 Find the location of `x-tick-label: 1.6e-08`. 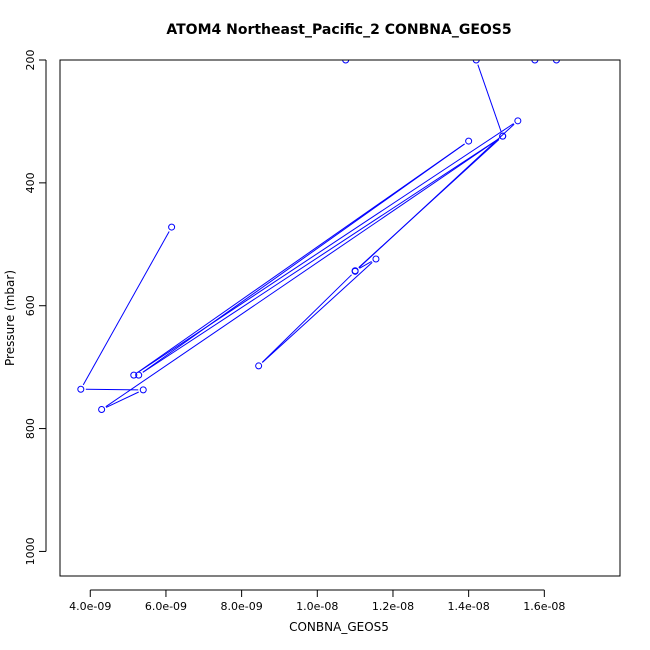

x-tick-label: 1.6e-08 is located at coordinates (544, 606).